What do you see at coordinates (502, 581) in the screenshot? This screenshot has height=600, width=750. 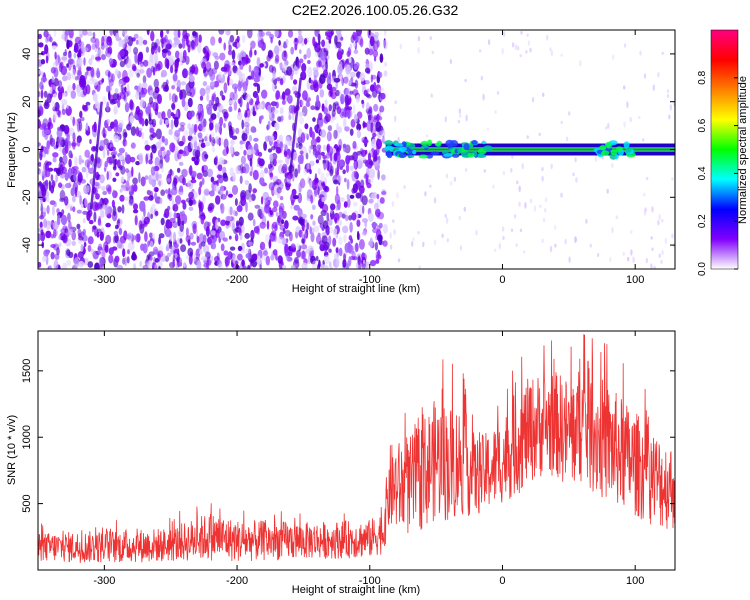 I see `x-tick-label: 0` at bounding box center [502, 581].